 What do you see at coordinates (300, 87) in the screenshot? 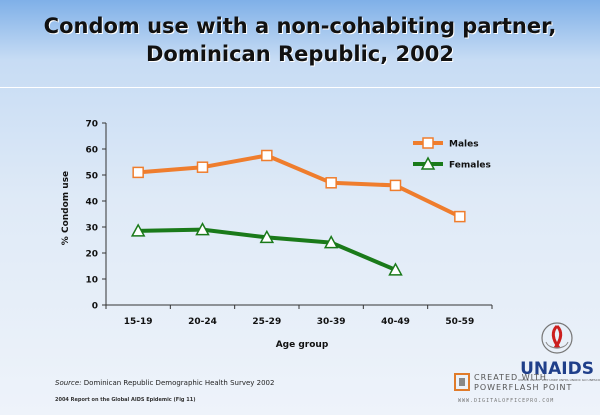
I see `title-divider` at bounding box center [300, 87].